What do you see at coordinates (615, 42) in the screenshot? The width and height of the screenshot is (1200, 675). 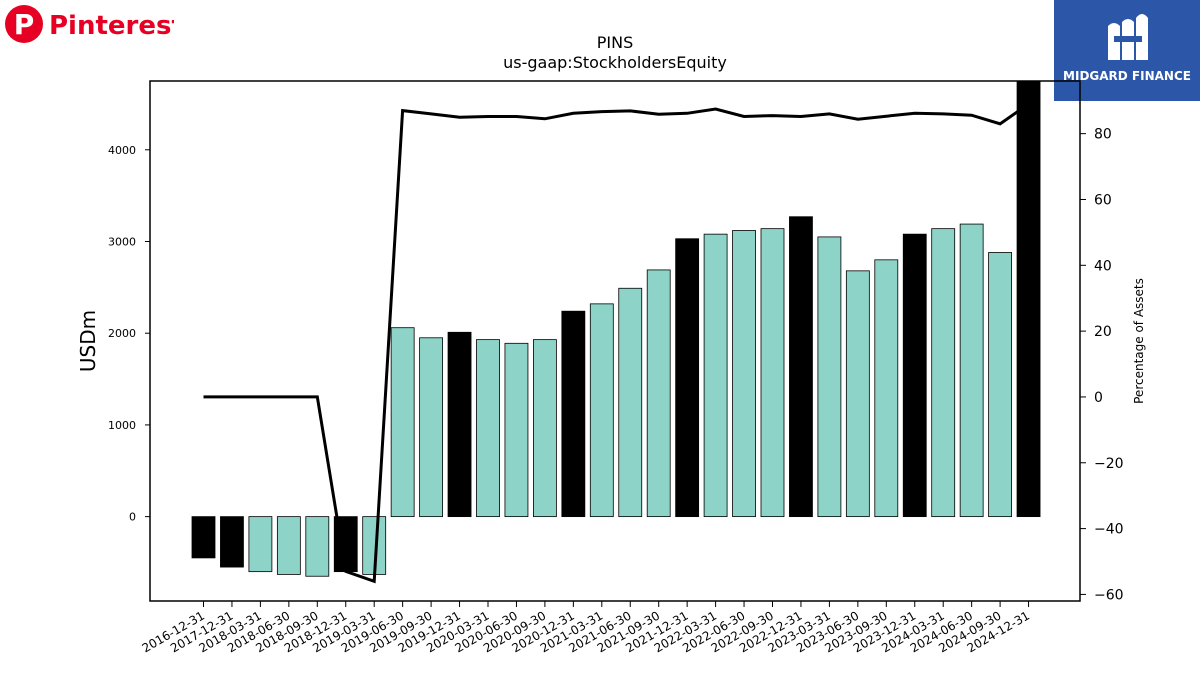 I see `chart-title: PINS` at bounding box center [615, 42].